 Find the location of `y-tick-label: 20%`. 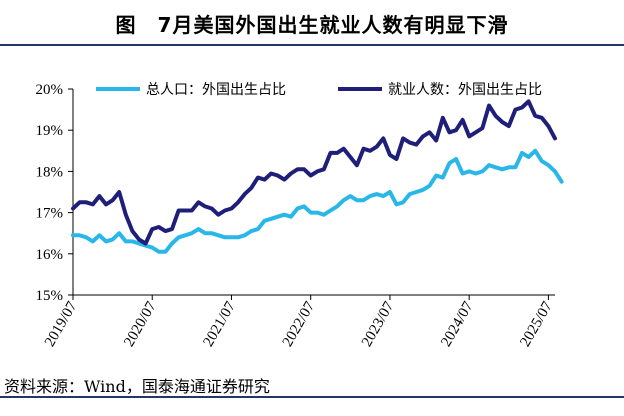

y-tick-label: 20% is located at coordinates (50, 90).